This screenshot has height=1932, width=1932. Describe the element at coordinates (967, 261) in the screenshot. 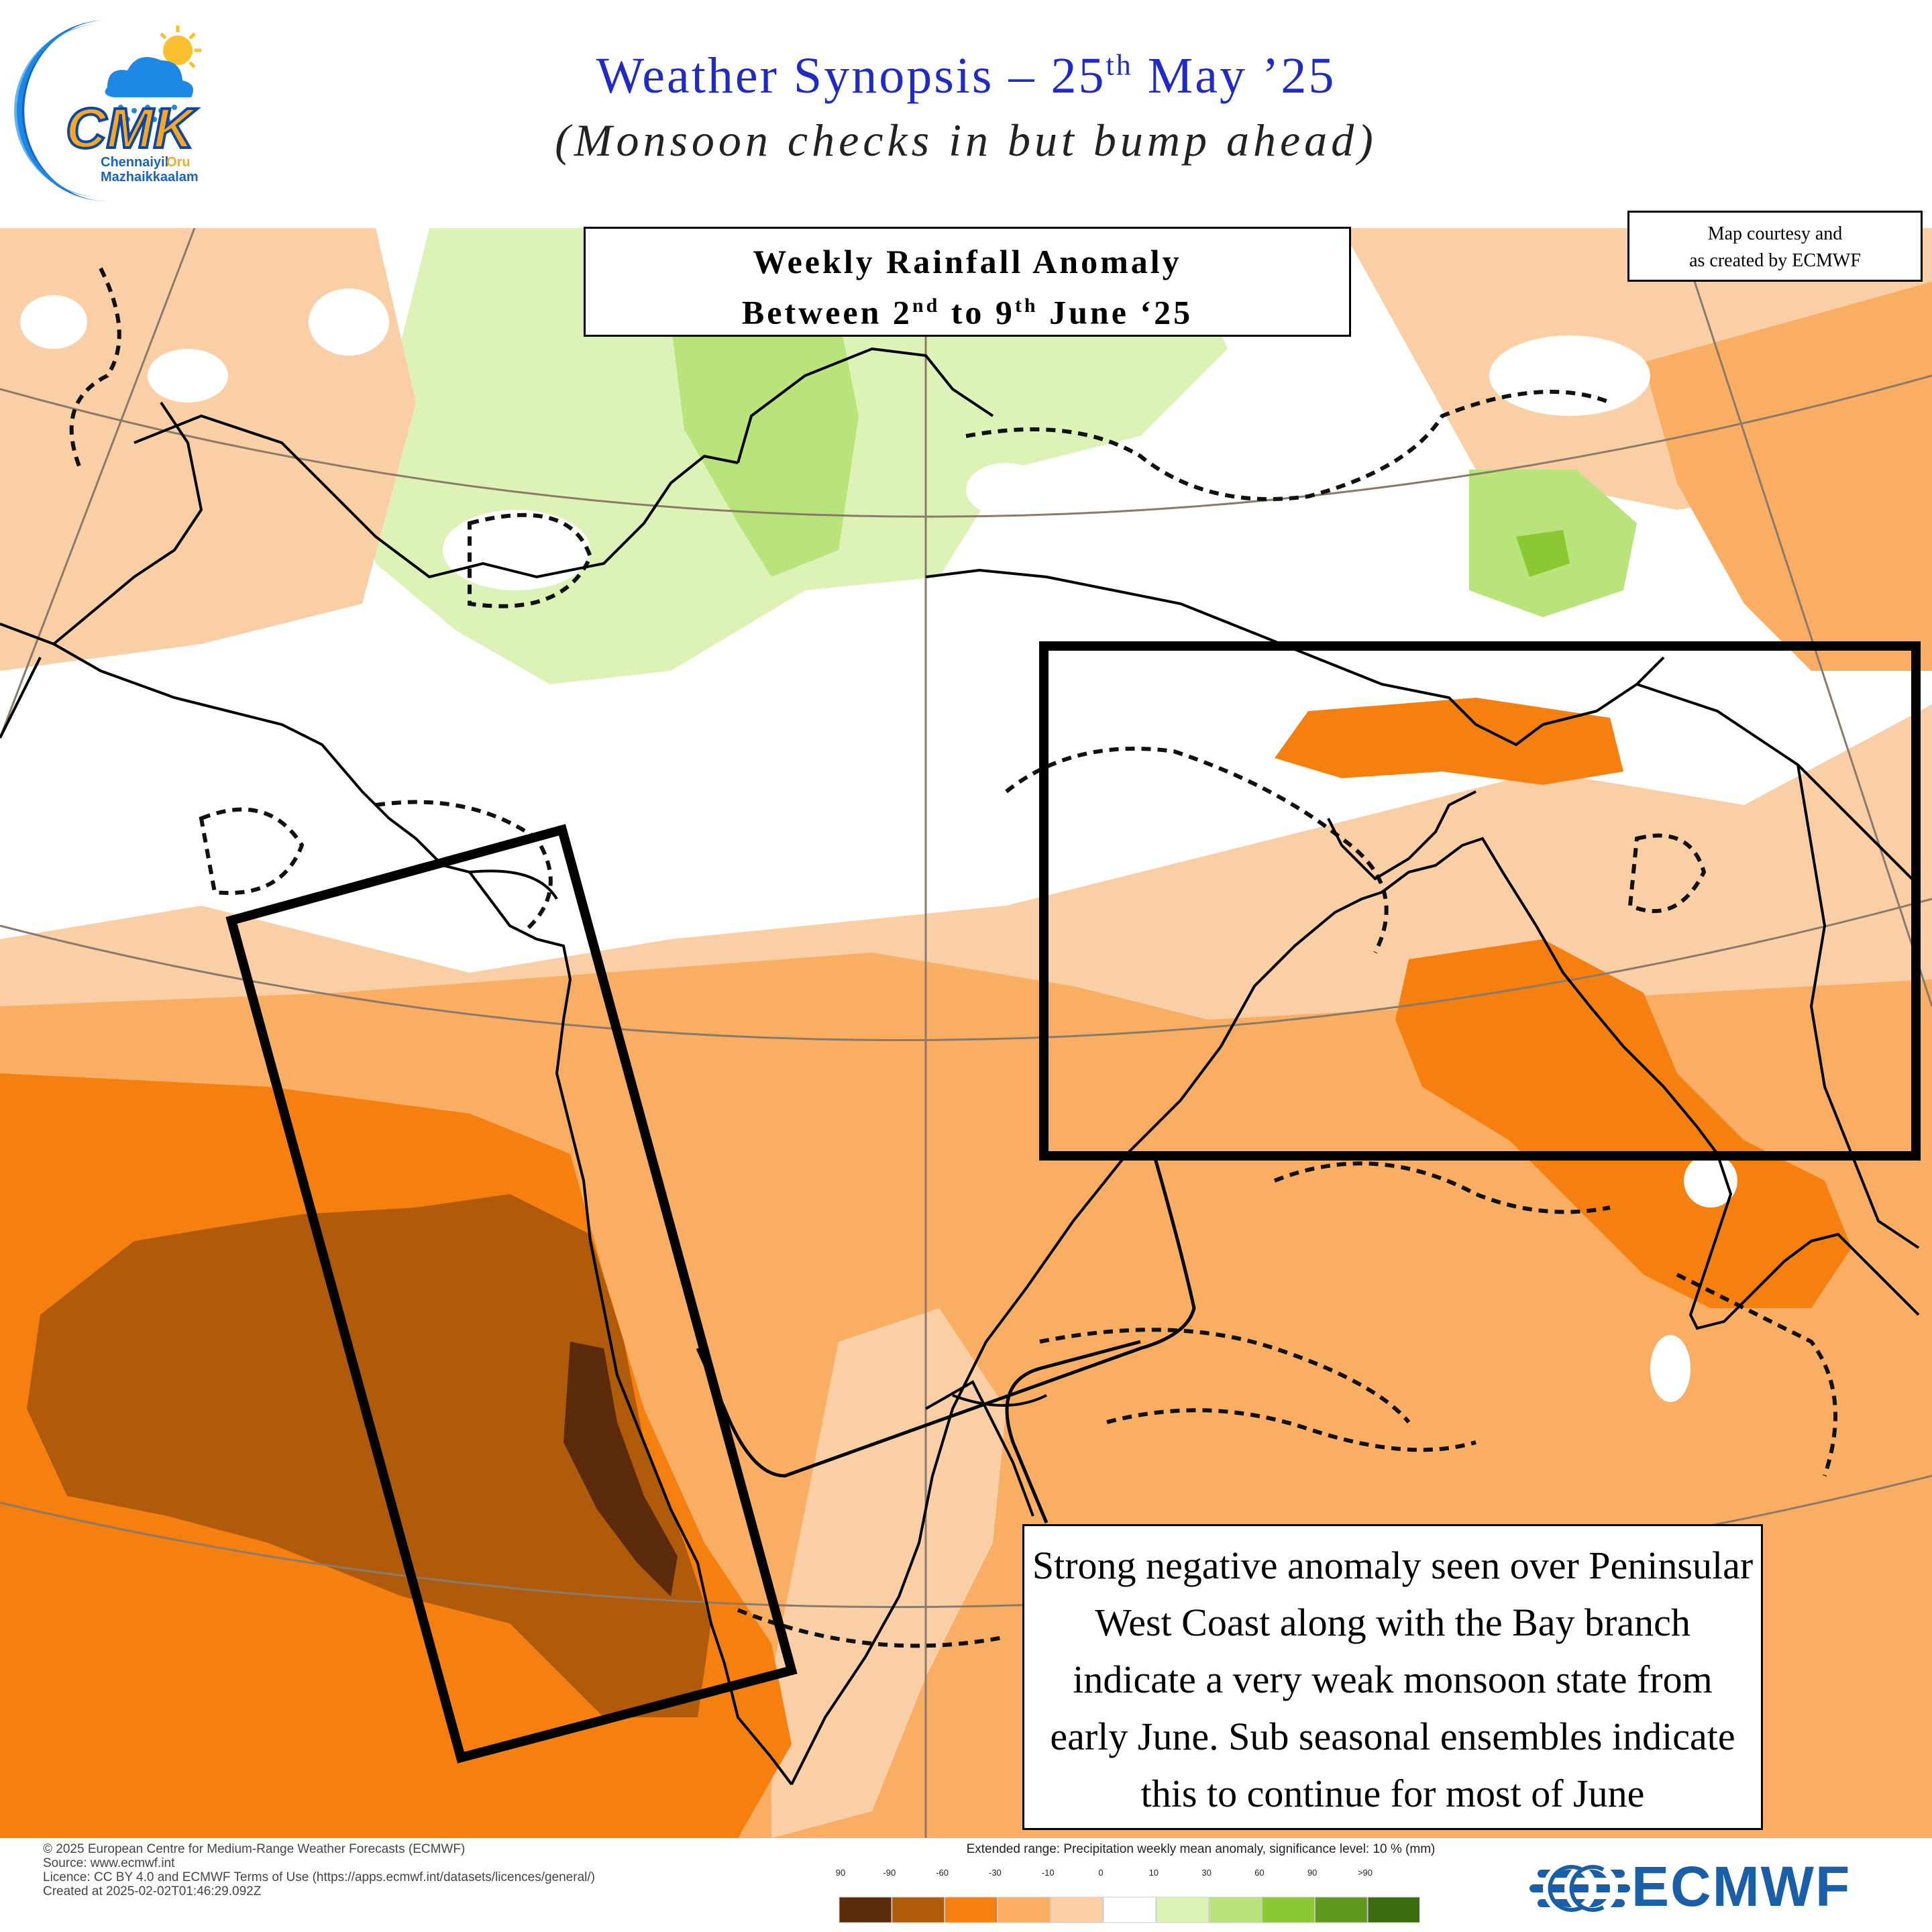

I see `map-inset-title-line1: Weekly Rainfall Anomaly` at that location.